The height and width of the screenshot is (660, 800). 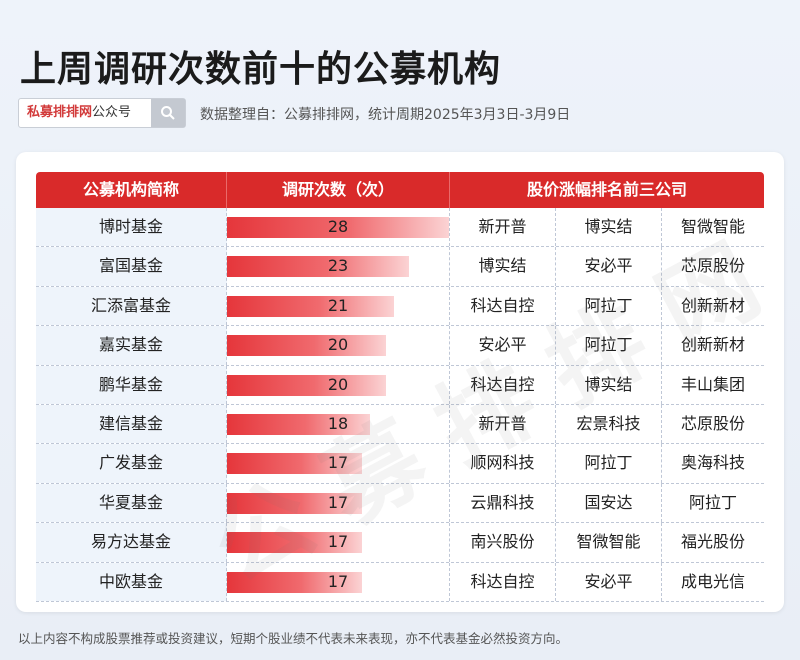 I want to click on company-cell: 宏景科技, so click(x=609, y=424).